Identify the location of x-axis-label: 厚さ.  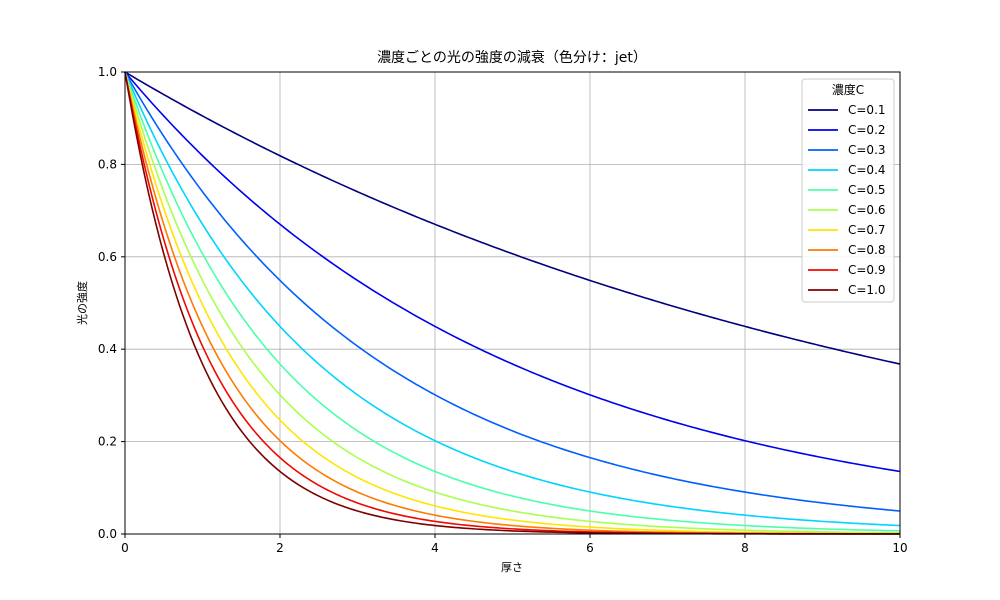
(512, 567).